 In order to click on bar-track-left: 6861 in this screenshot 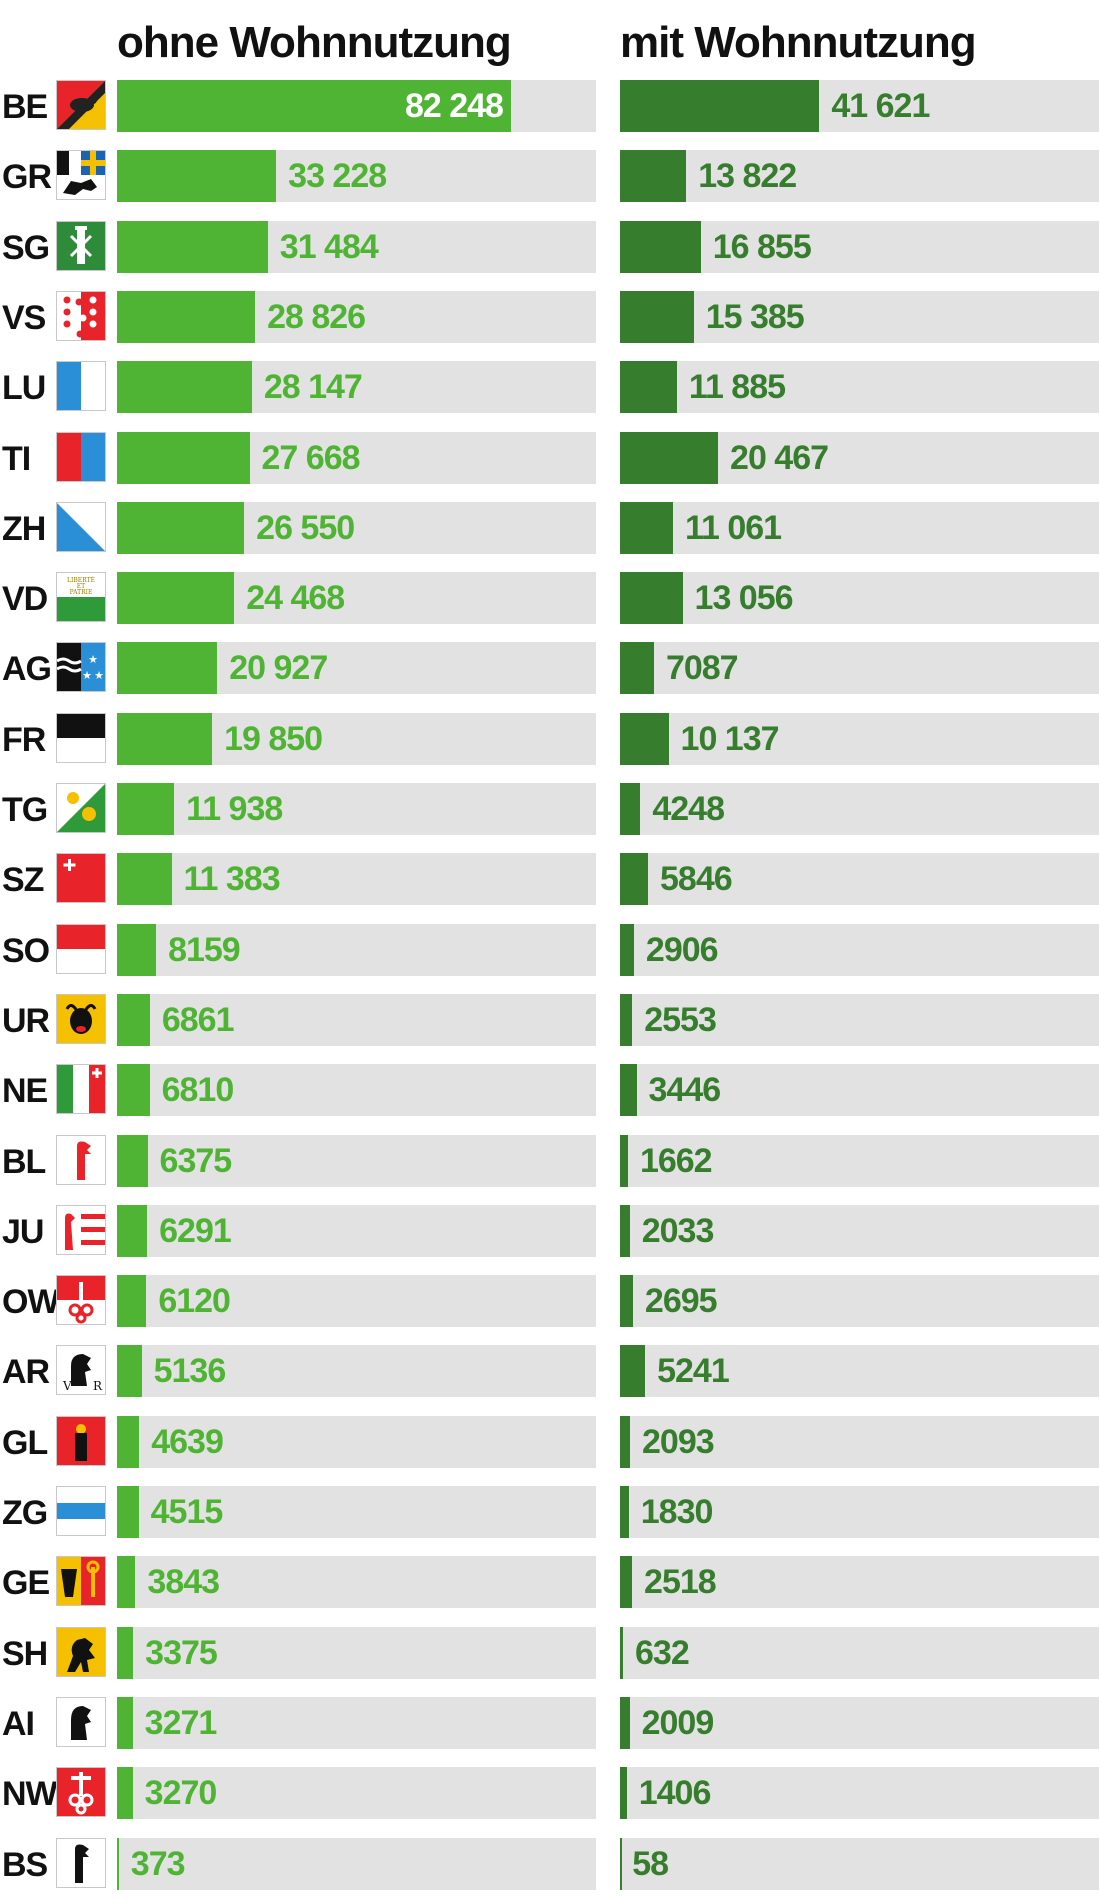, I will do `click(356, 1020)`.